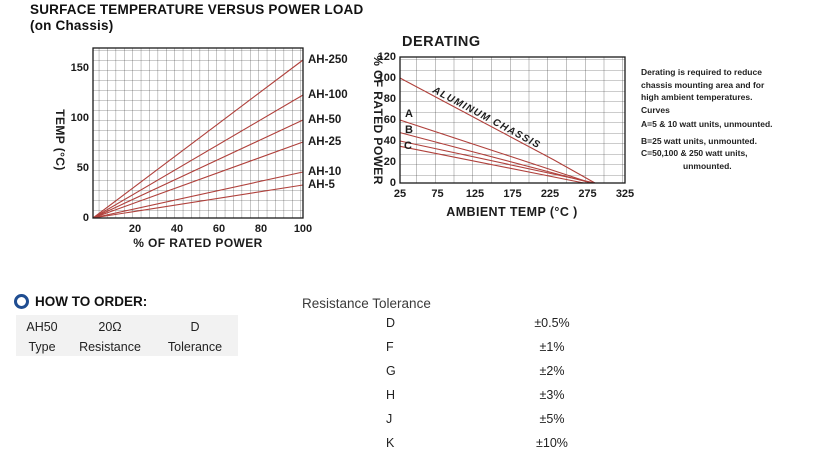  Describe the element at coordinates (511, 212) in the screenshot. I see `derating-x-axis-label: AMBIENT TEMP (°C )` at that location.